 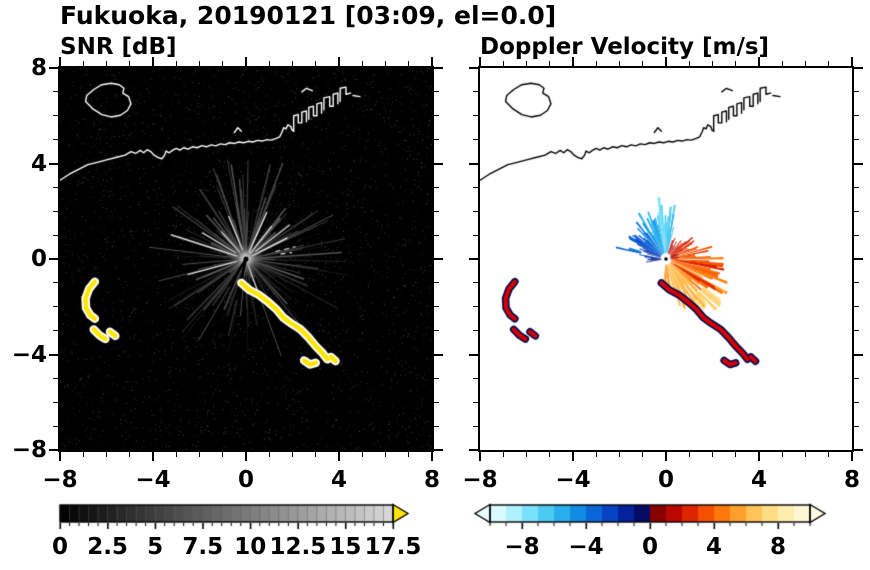 I want to click on colorbar-tick-label: −8, so click(x=522, y=547).